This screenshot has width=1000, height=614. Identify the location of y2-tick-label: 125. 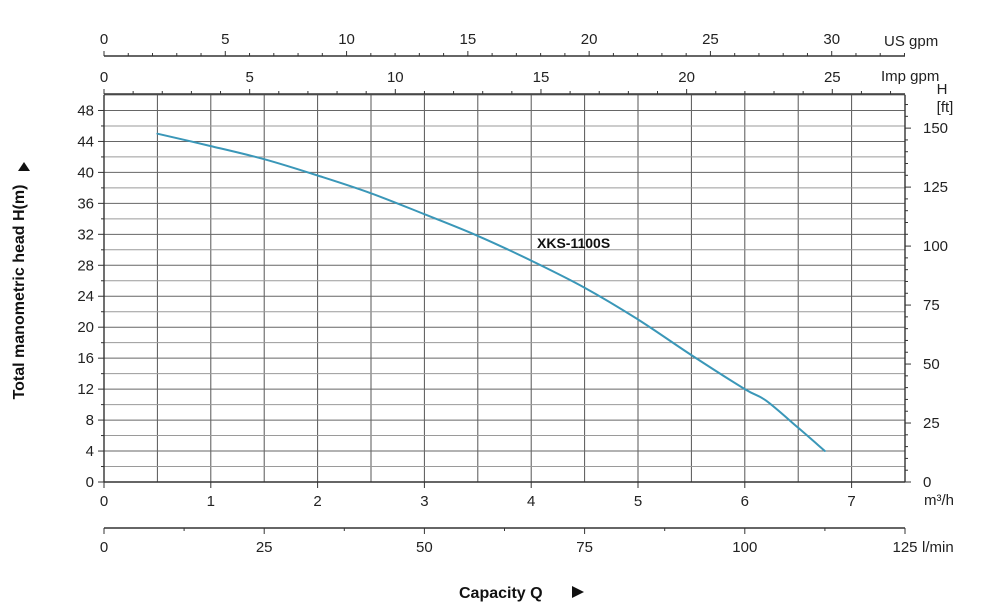
(935, 187).